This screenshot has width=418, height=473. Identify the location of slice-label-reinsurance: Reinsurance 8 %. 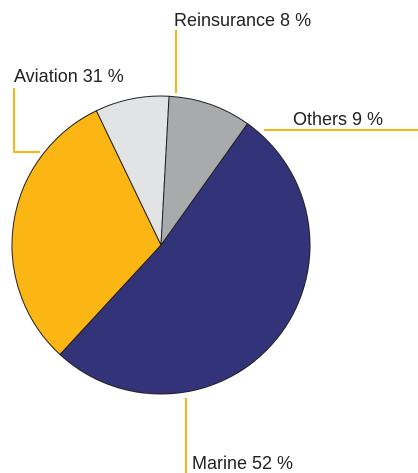
(242, 20).